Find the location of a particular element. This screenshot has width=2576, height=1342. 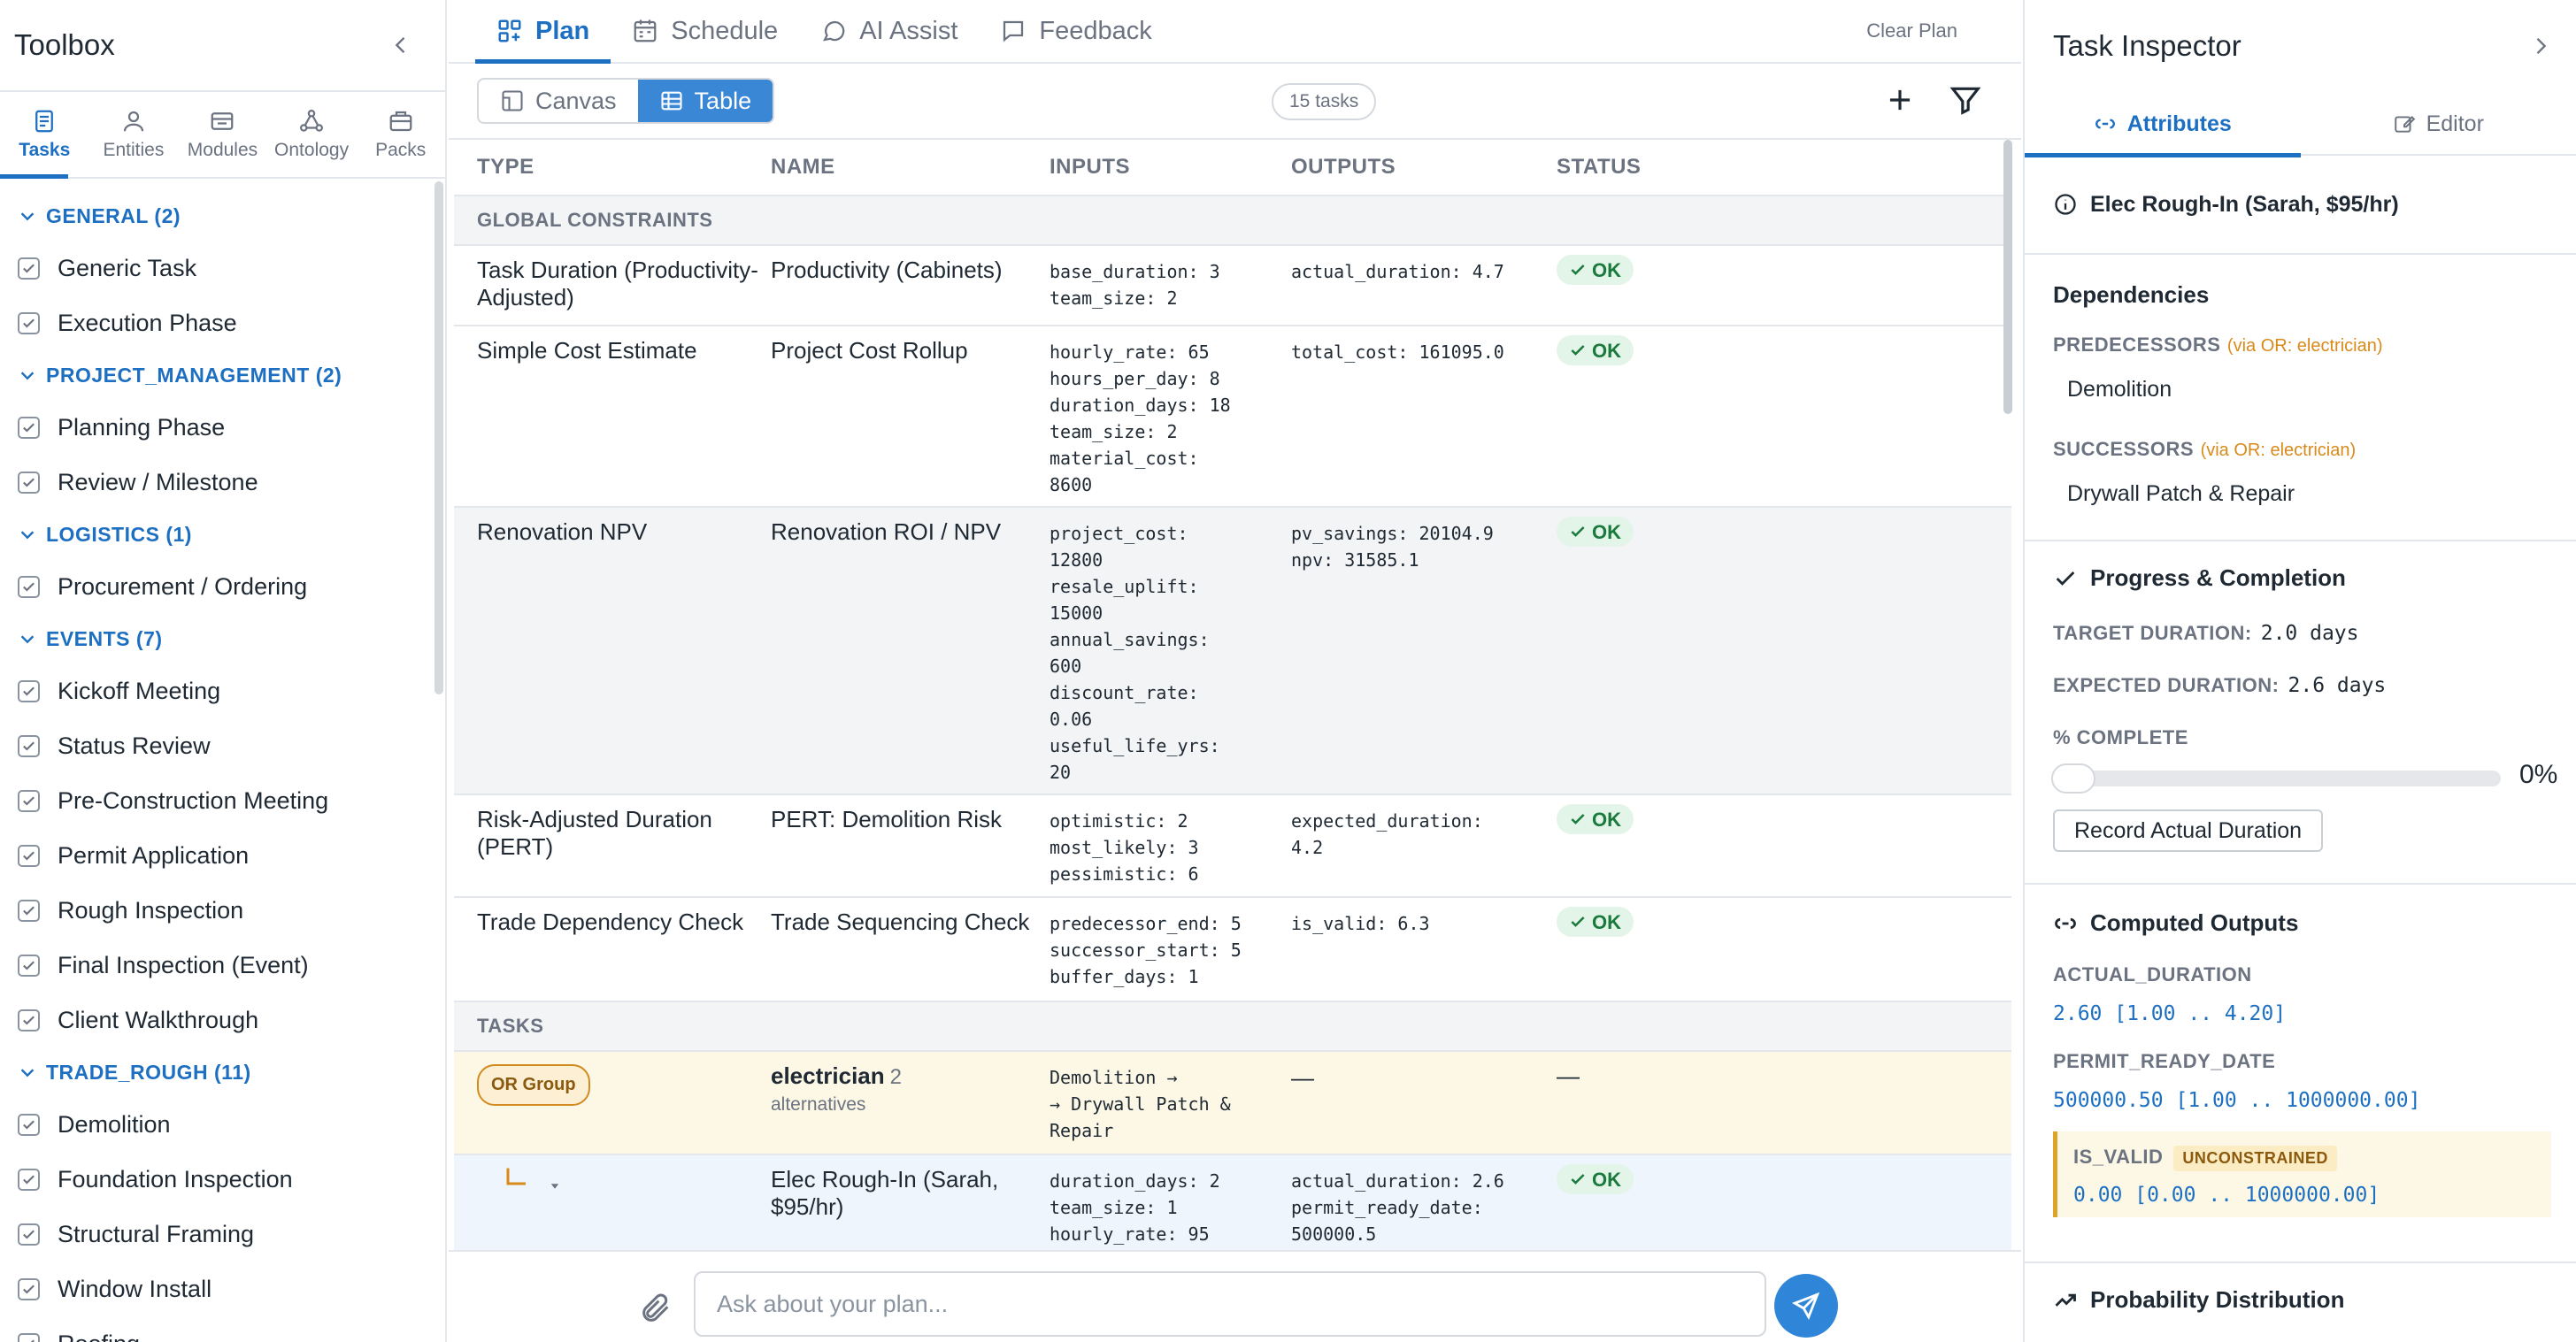

tab-tasks: Tasks is located at coordinates (44, 135).